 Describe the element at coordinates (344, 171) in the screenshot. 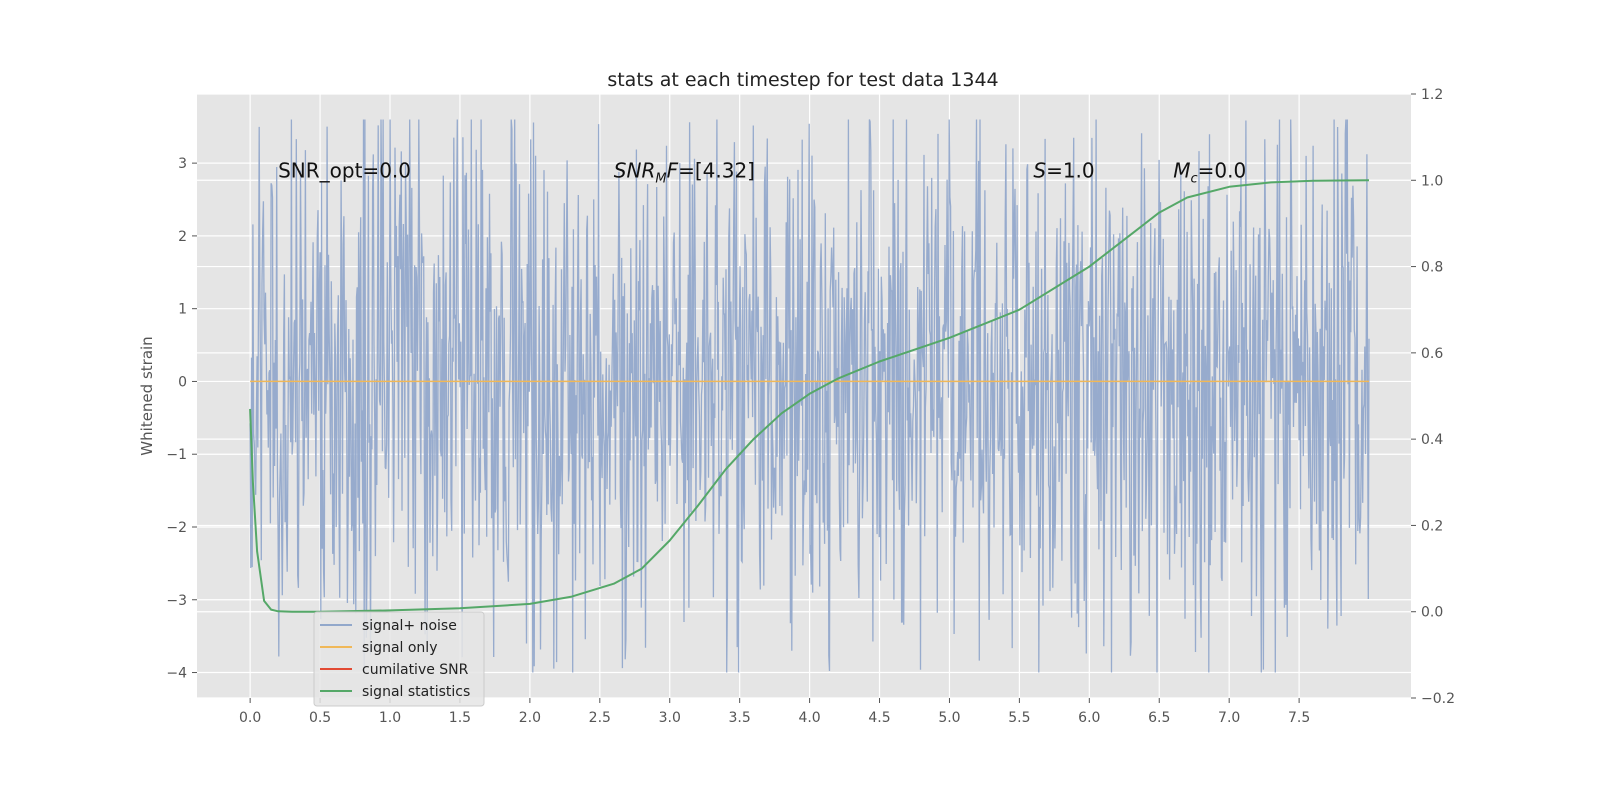

I see `annotation-text: SNR_opt=0.0` at that location.